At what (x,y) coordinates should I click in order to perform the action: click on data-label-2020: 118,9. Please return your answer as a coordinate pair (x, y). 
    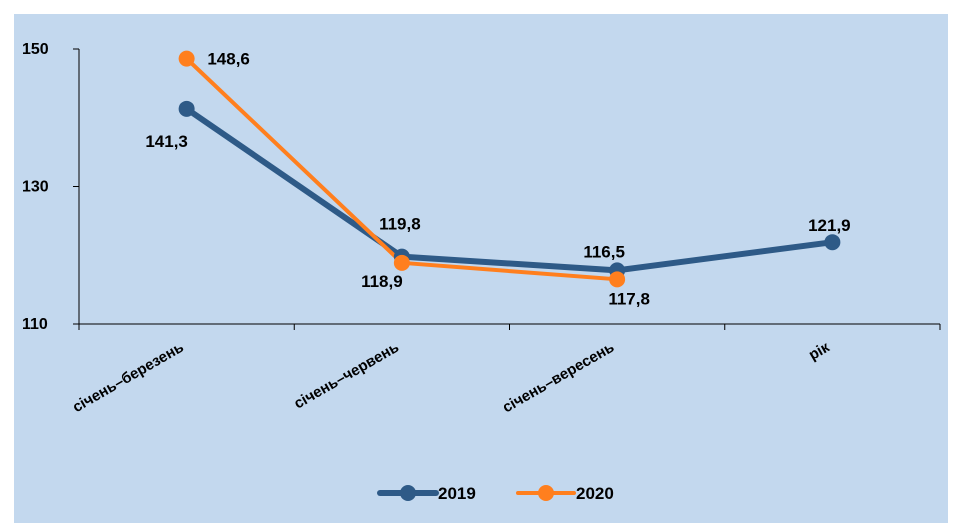
    Looking at the image, I should click on (382, 281).